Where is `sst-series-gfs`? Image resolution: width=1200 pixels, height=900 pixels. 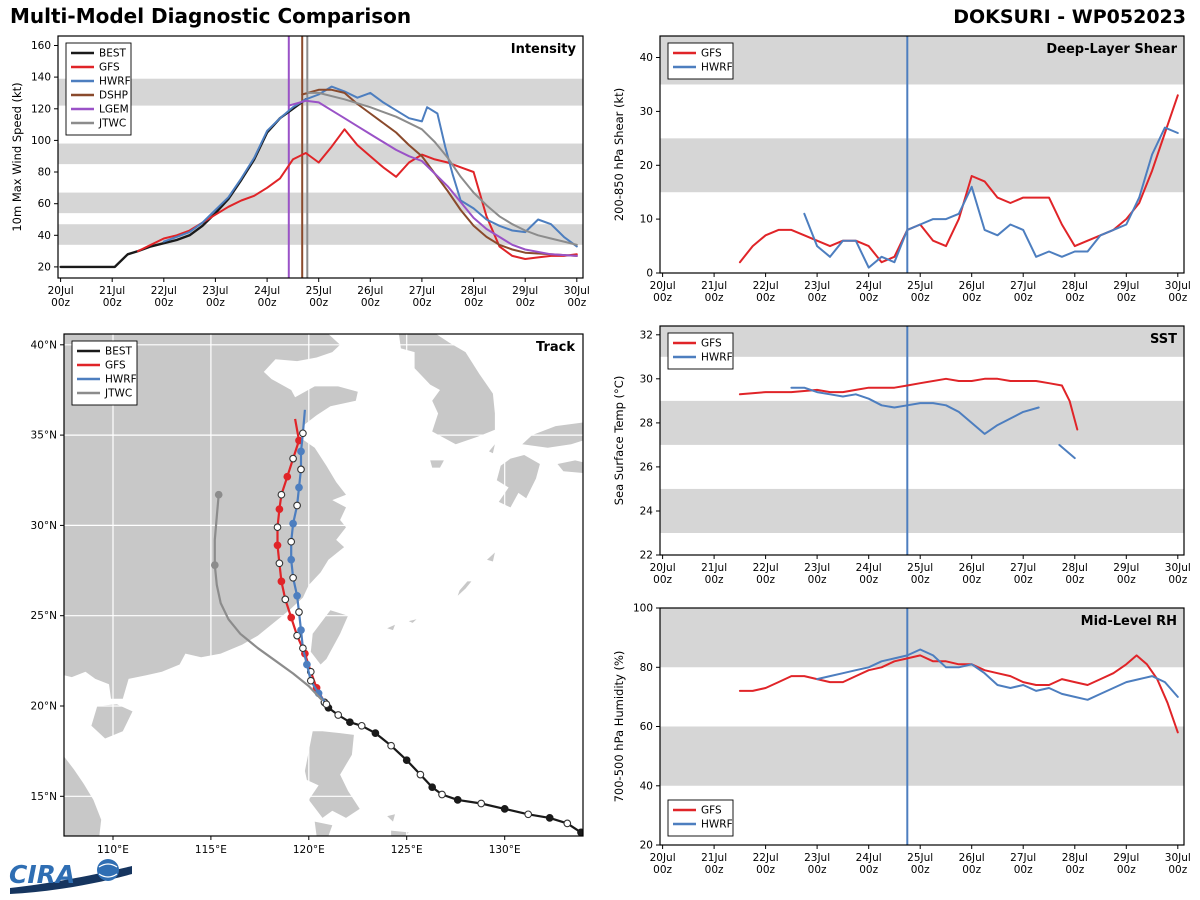
sst-series-gfs is located at coordinates (908, 404).